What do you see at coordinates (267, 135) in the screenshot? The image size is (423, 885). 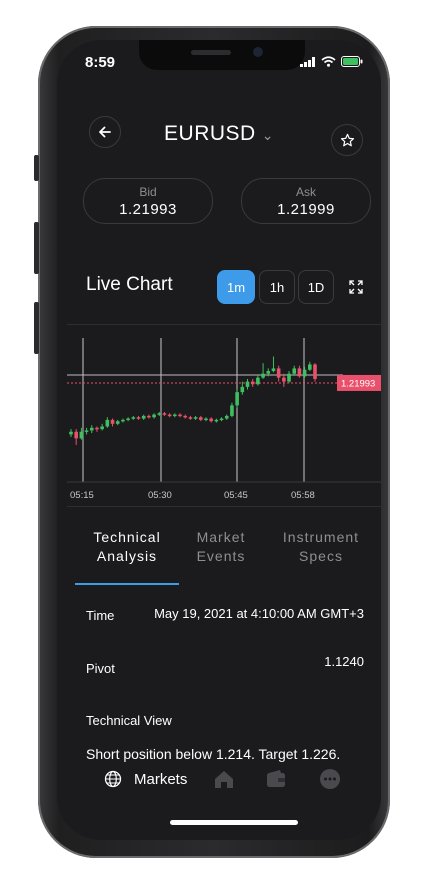 I see `chevron-down-icon: ⌄` at bounding box center [267, 135].